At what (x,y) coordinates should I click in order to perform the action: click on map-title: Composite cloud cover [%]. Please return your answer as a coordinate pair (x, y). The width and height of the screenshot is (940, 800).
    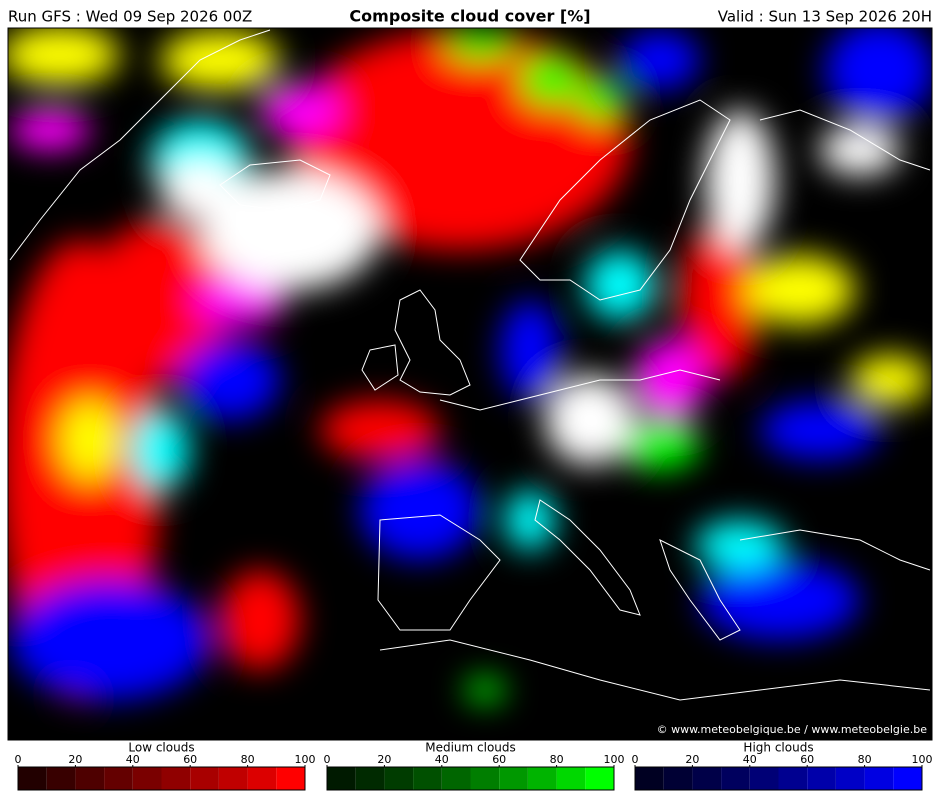
    Looking at the image, I should click on (469, 16).